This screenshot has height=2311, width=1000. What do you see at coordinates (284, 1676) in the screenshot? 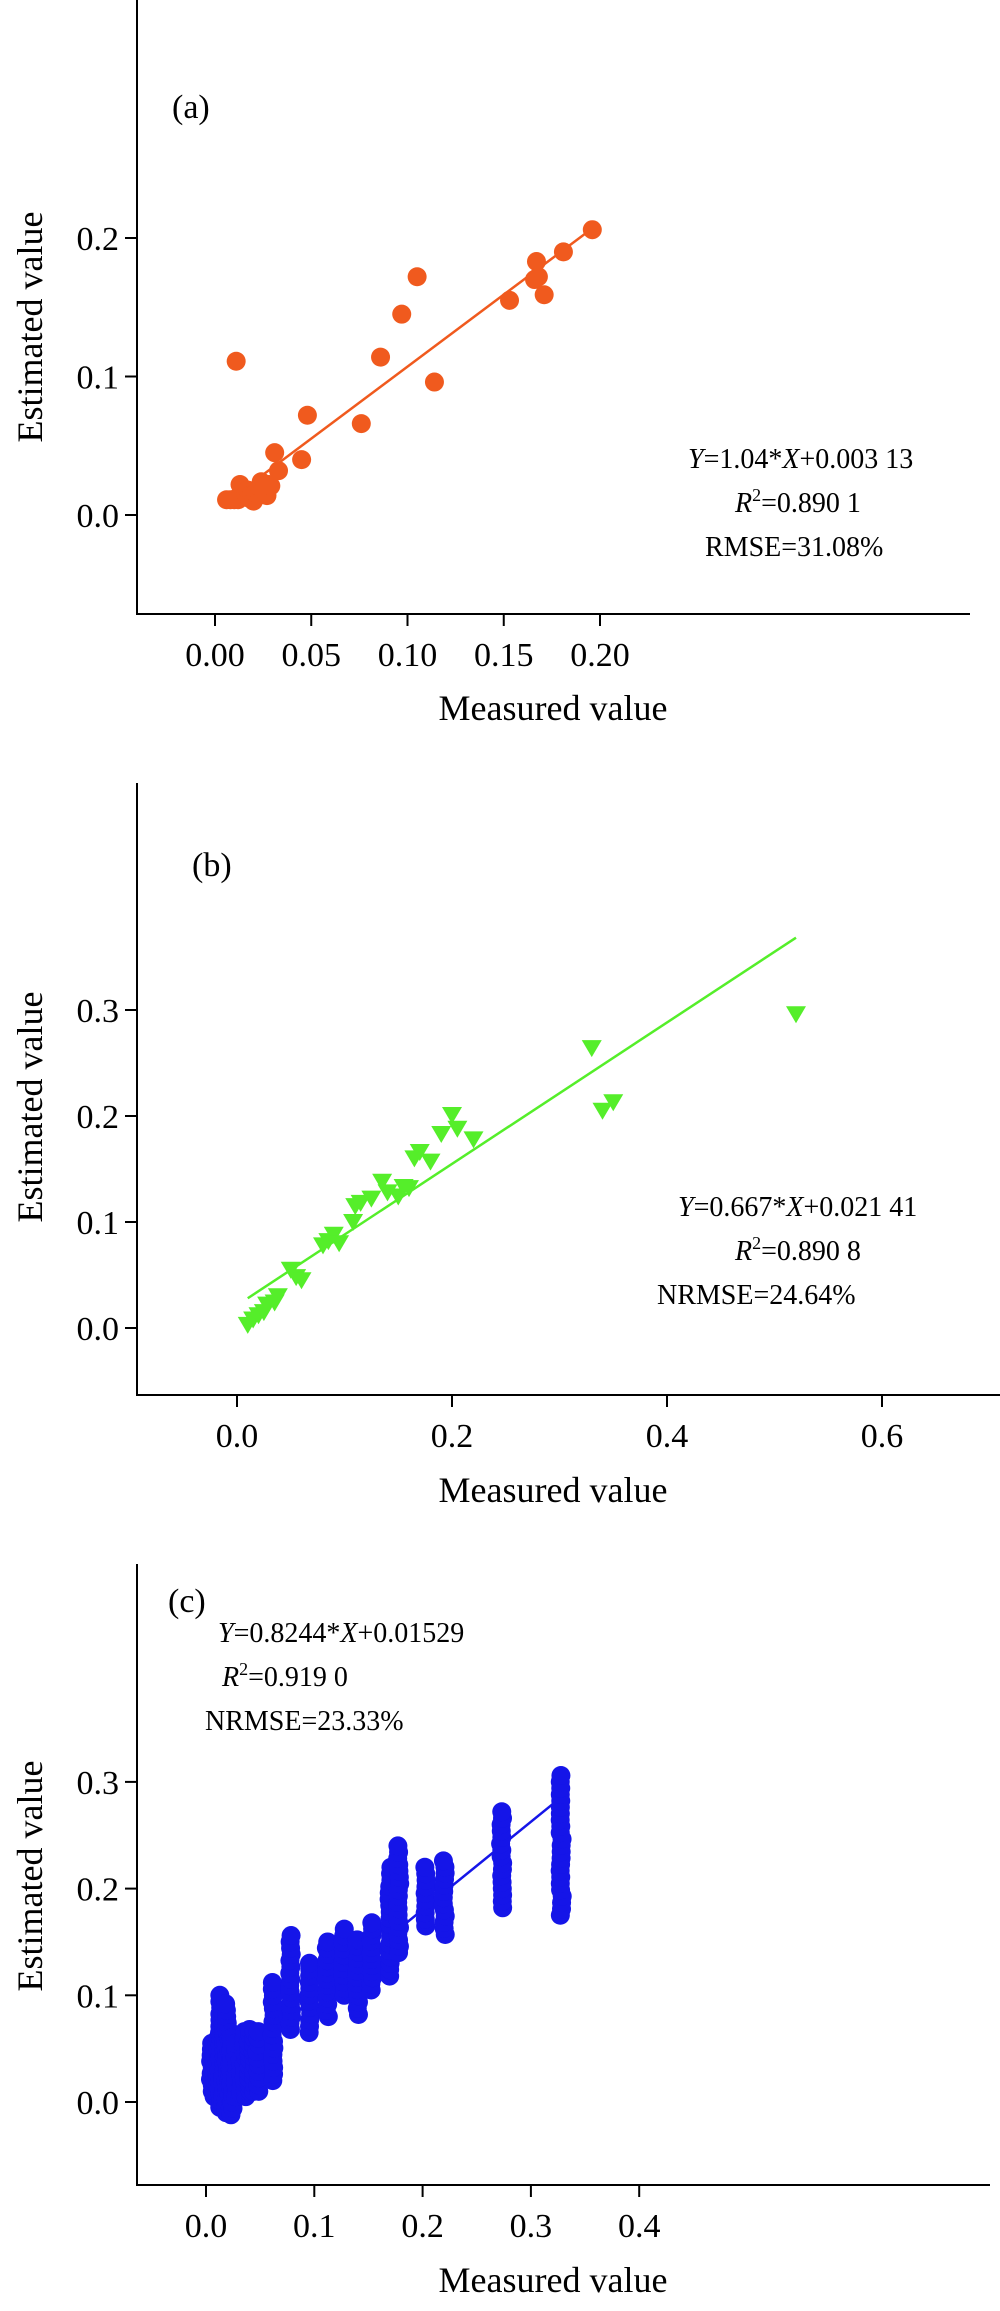
I see `panel-c-r2: R2=0.919 0` at bounding box center [284, 1676].